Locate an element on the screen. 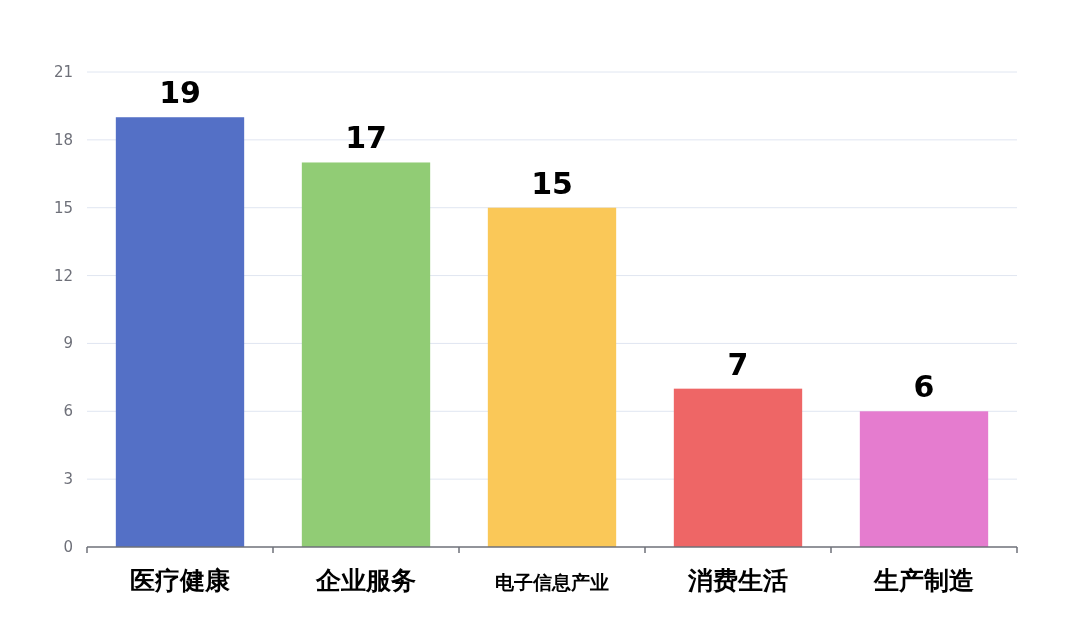  x-tick-label: 生产制造 is located at coordinates (923, 580).